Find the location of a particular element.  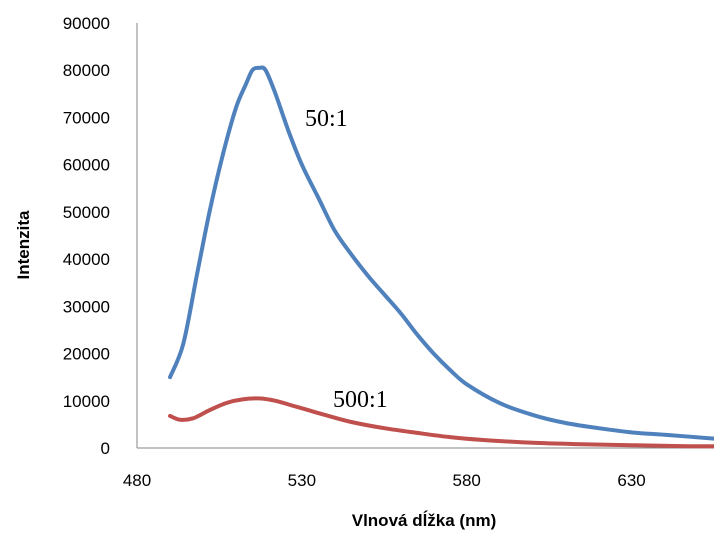

x-tick-label: 580 is located at coordinates (467, 480).